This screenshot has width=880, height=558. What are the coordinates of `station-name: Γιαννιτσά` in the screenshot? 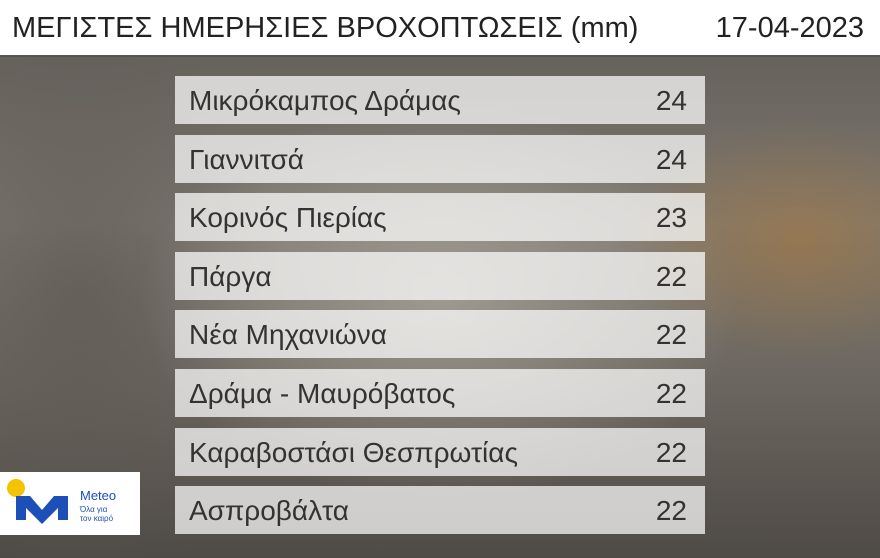 It's located at (246, 159).